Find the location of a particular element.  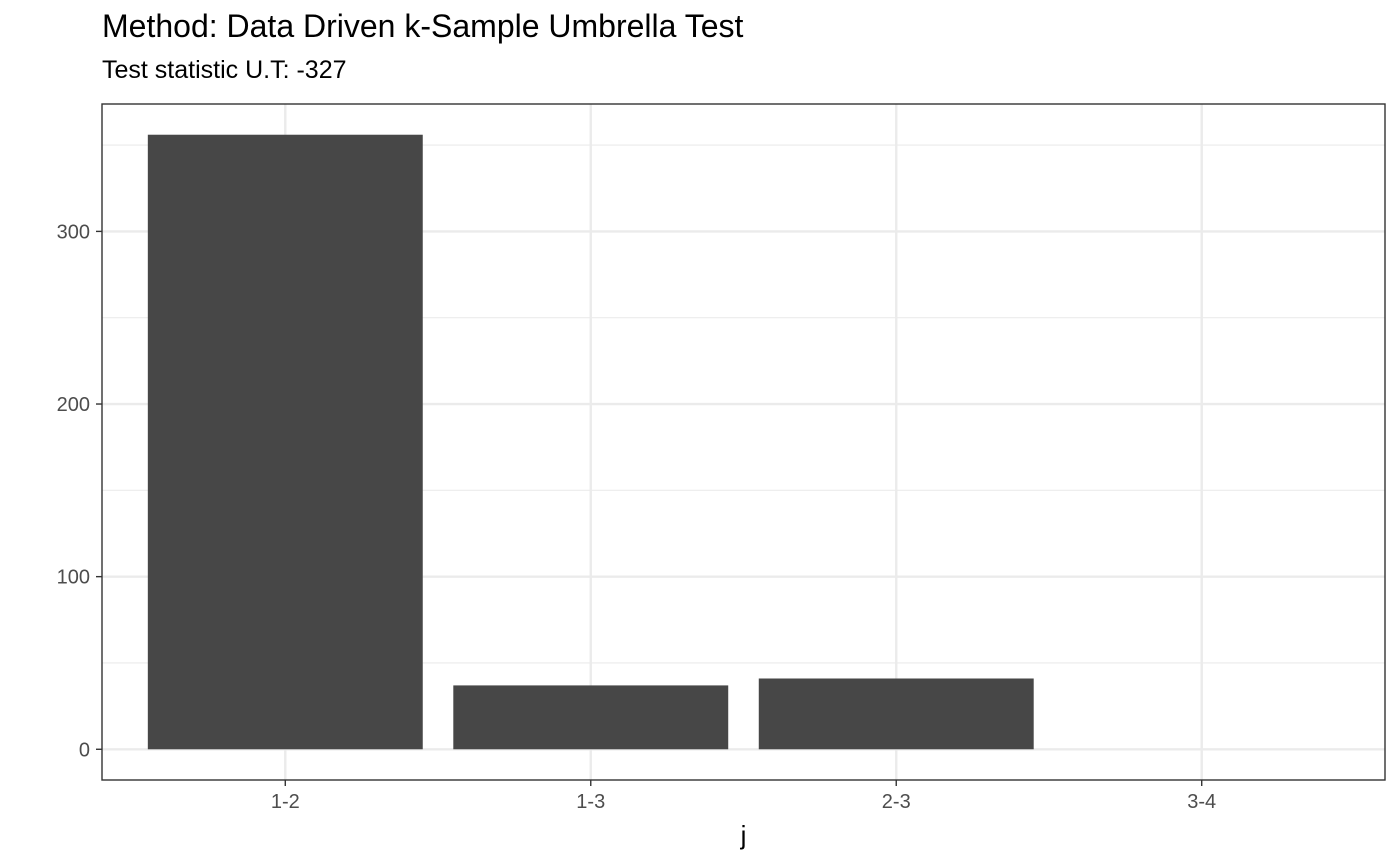

chart-subtitle: Test statistic U.T: -327 is located at coordinates (224, 70).